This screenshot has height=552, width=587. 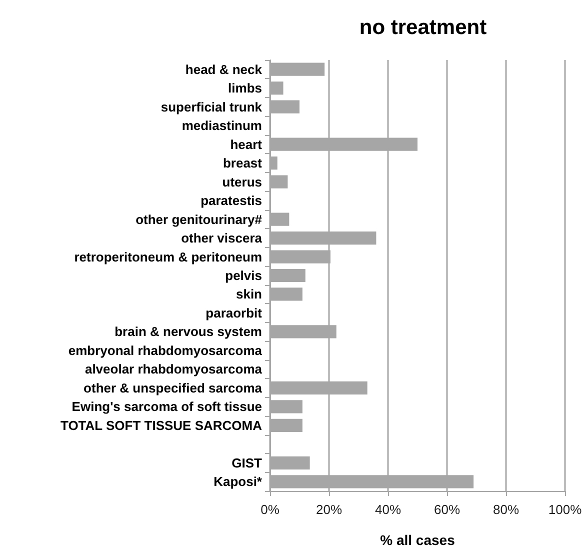 I want to click on y-tick-label: TOTAL SOFT TISSUE SARCOMA, so click(x=161, y=425).